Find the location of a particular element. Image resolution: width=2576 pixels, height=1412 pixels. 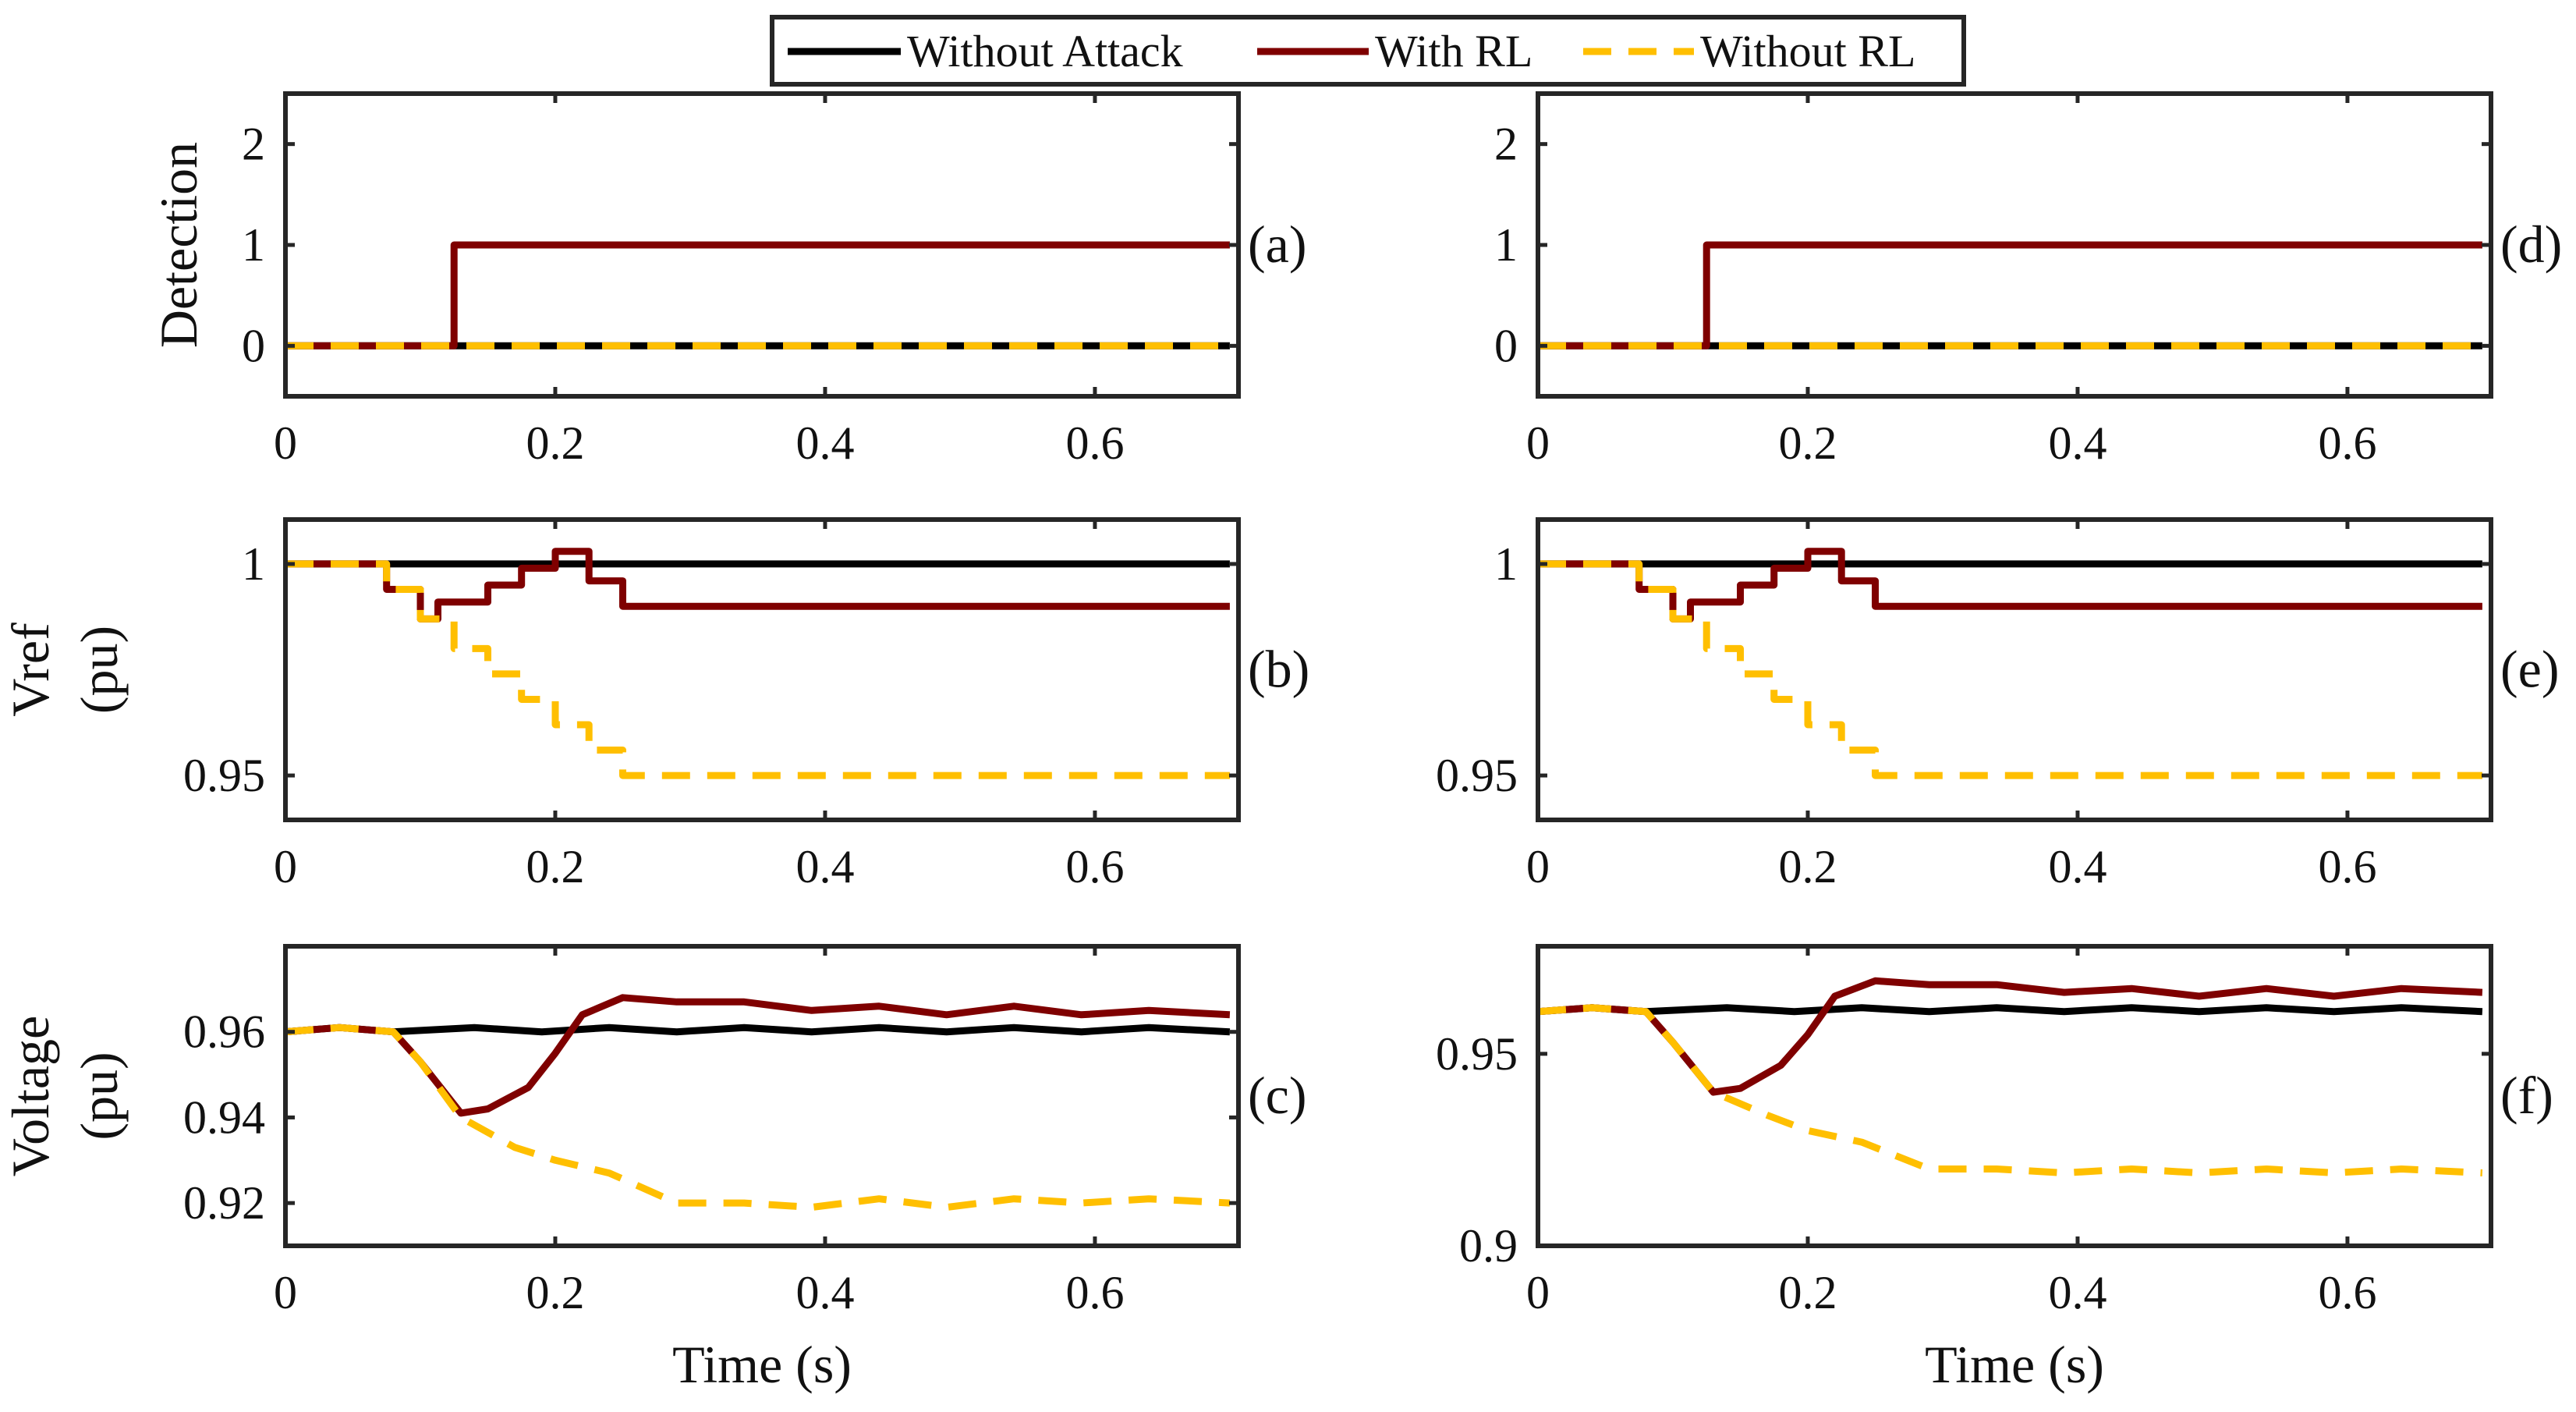

panel-b: 0 0.2 0.4 0.6 0.95 1 (b) Vref (pu) is located at coordinates (655, 705).